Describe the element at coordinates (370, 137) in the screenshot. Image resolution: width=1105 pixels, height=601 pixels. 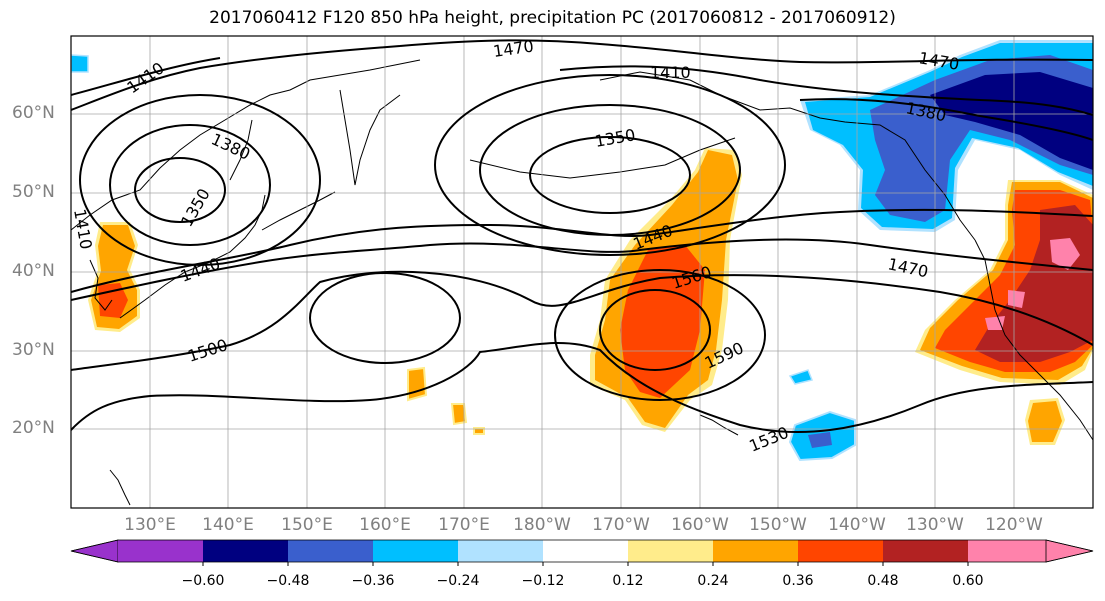
I see `coast-kamchatka` at that location.